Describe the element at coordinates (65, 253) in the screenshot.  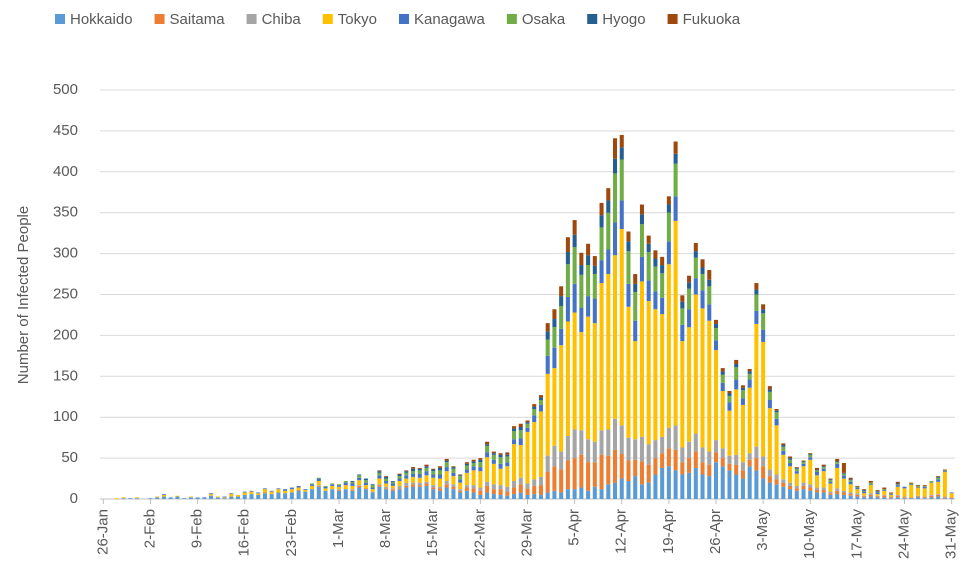
I see `y-tick-label: 300` at that location.